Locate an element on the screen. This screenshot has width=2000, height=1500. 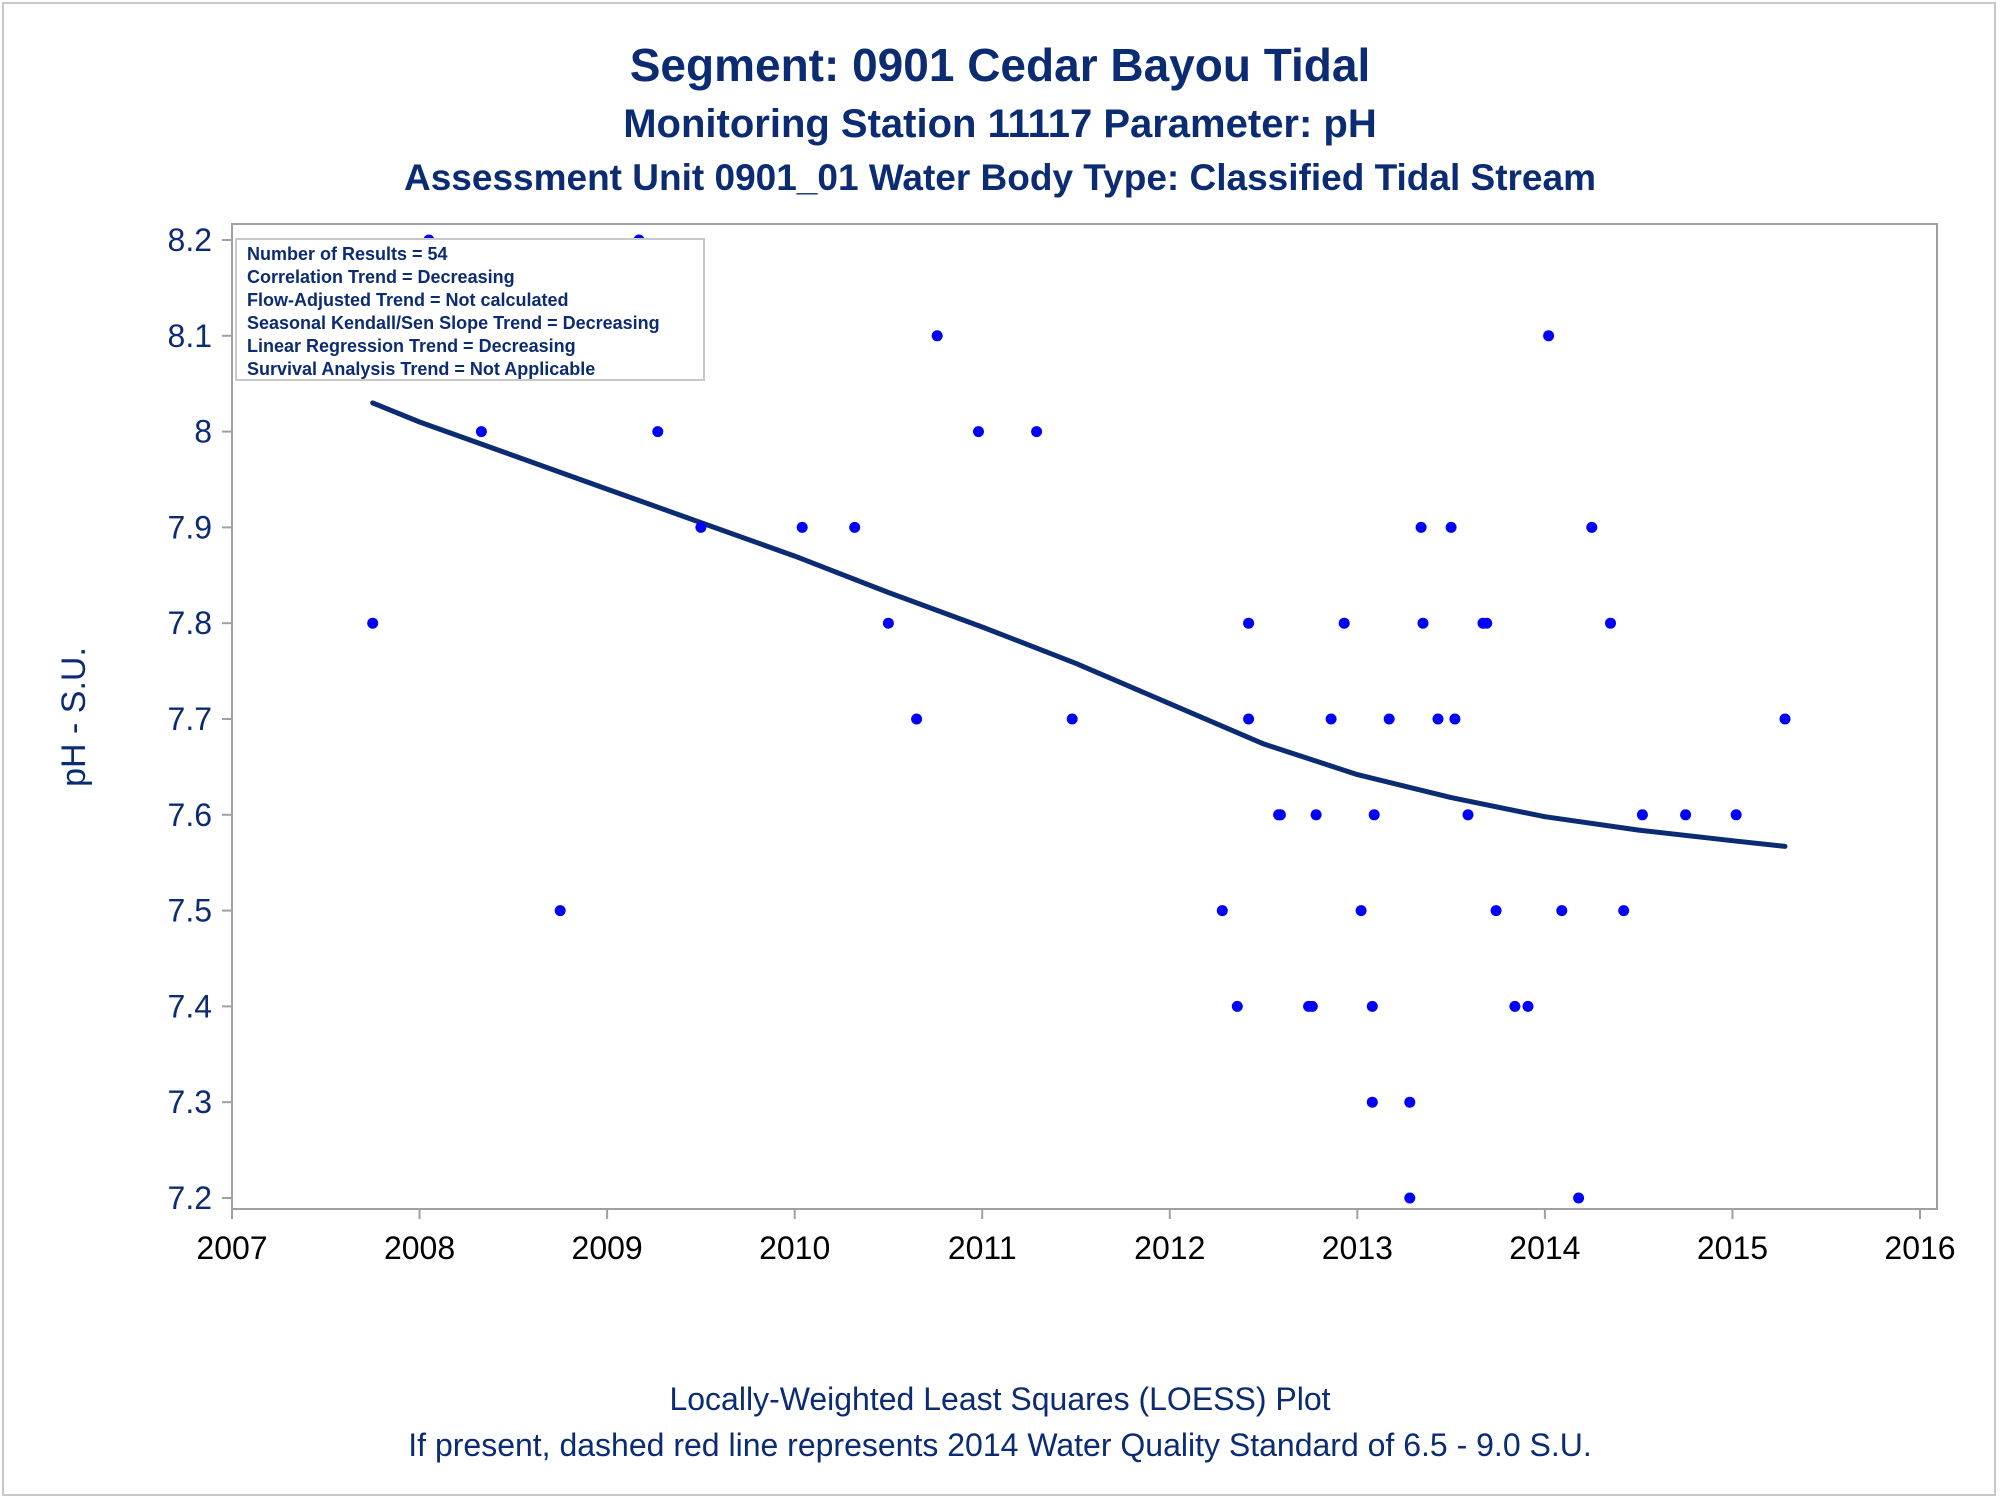
y-axis: 7.2 7.3 7.4 7.5 7.6 7.7 7.8 7.9 8 8.1 8.2 is located at coordinates (200, 719).